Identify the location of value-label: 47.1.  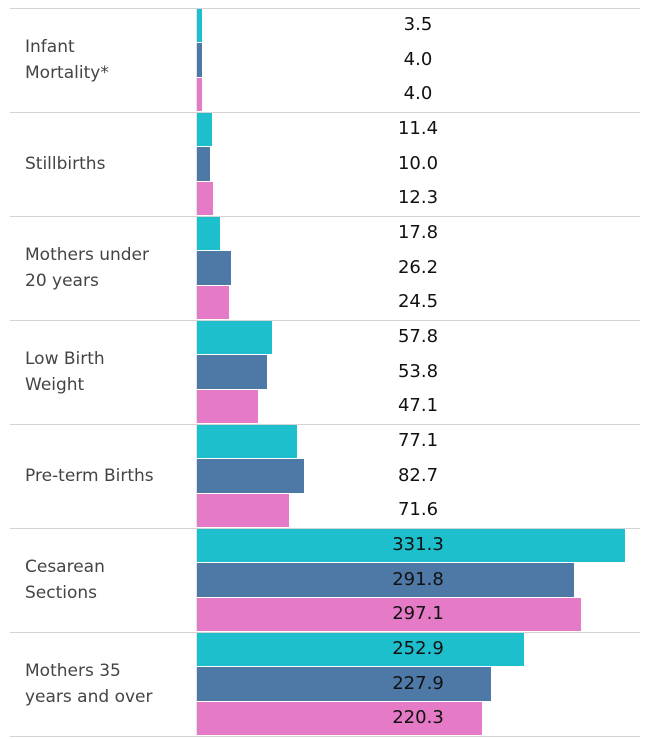
(418, 406).